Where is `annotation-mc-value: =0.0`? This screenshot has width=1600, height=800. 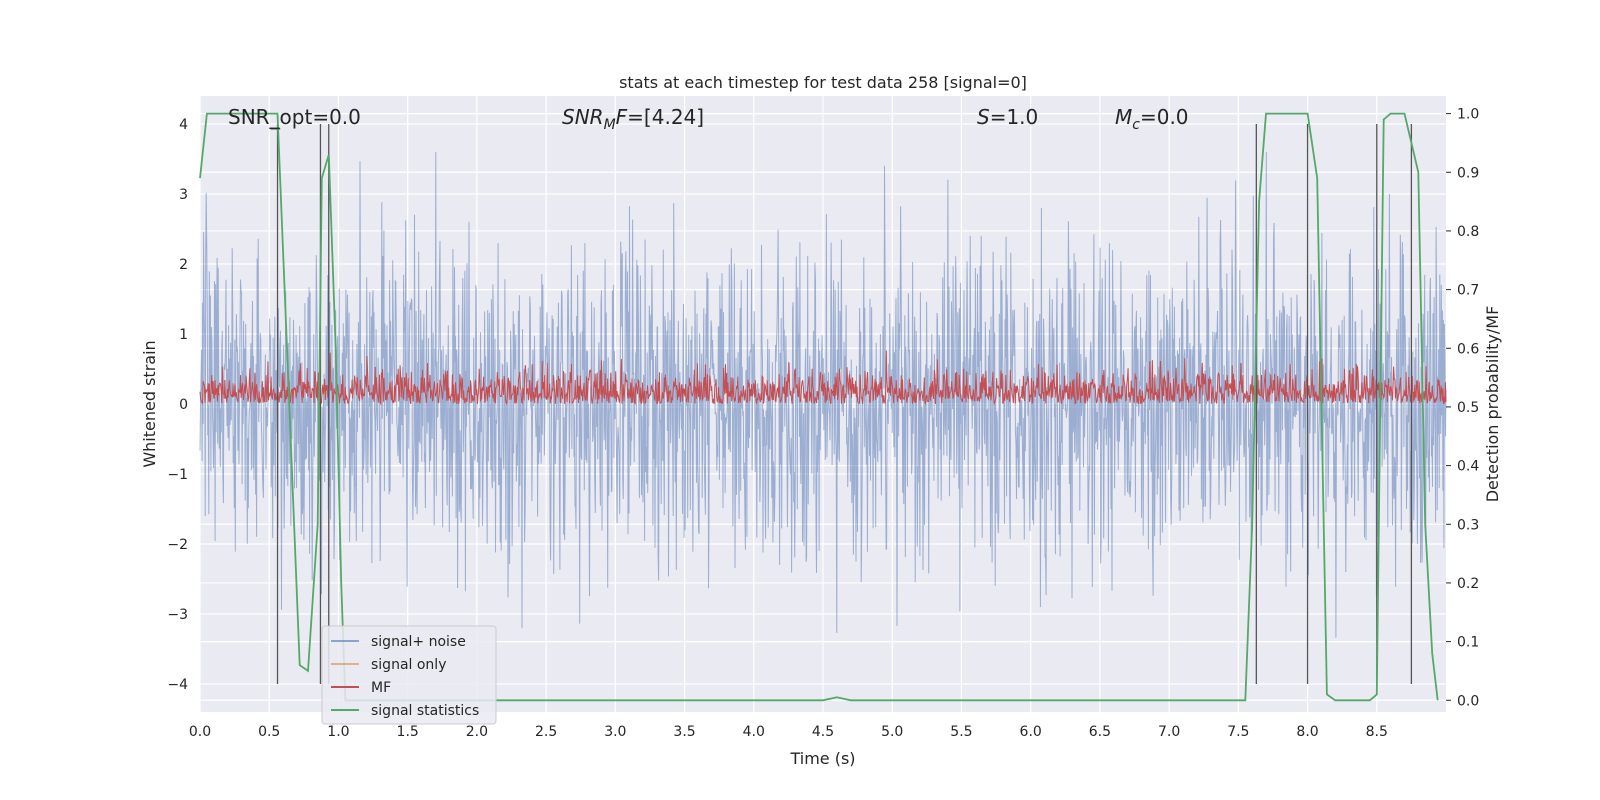
annotation-mc-value: =0.0 is located at coordinates (1164, 117).